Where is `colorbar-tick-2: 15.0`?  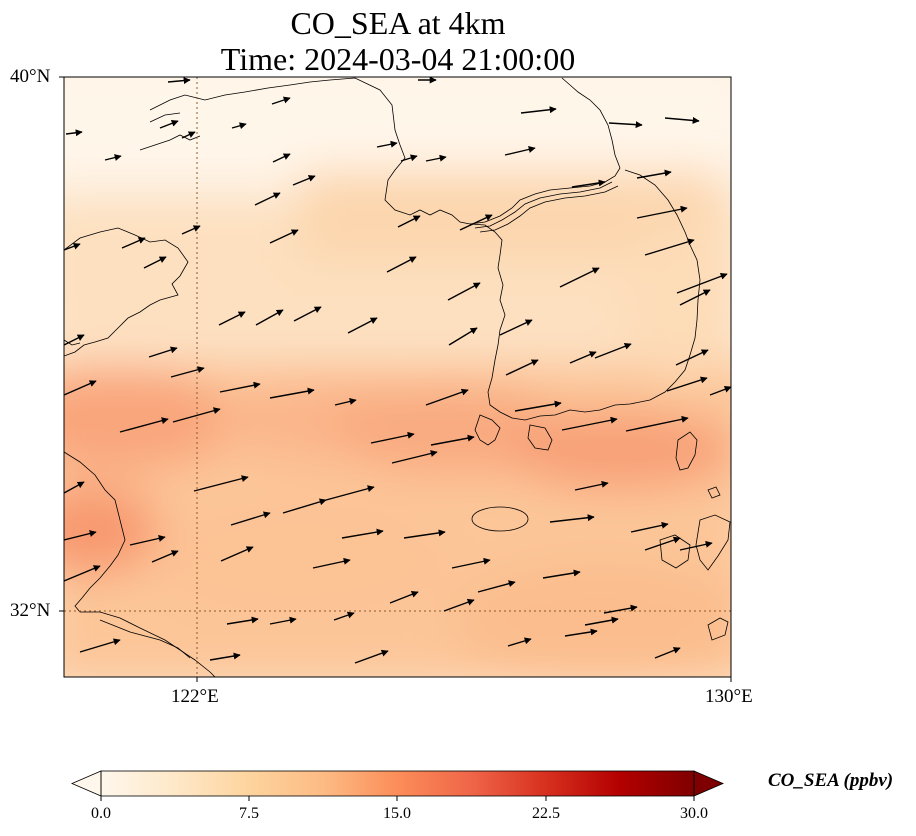
colorbar-tick-2: 15.0 is located at coordinates (397, 813).